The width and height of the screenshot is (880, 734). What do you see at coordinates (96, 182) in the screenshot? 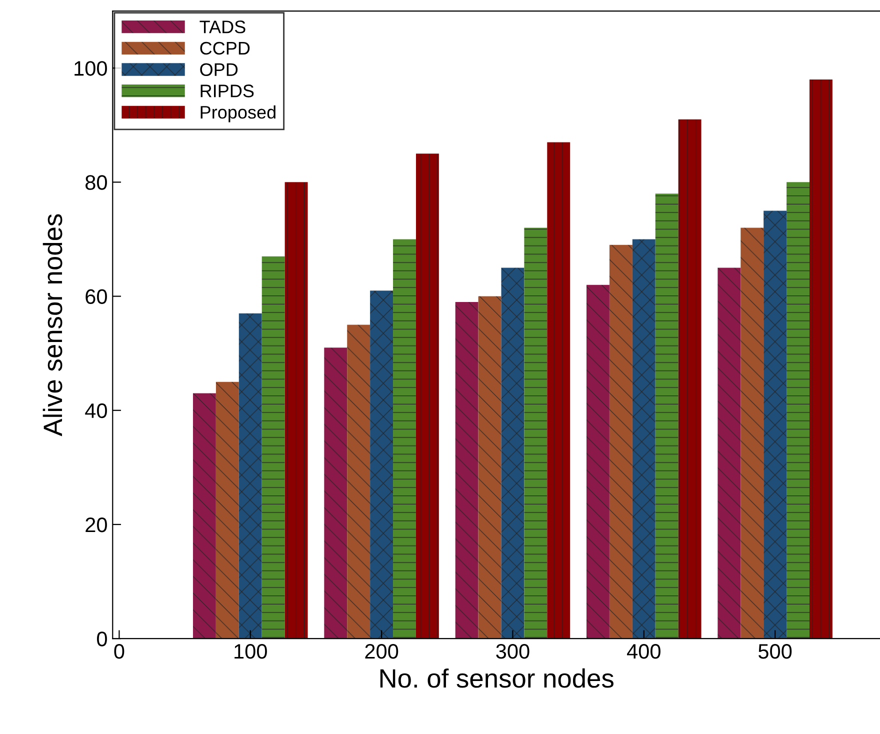
I see `y-tick-label: 80` at bounding box center [96, 182].